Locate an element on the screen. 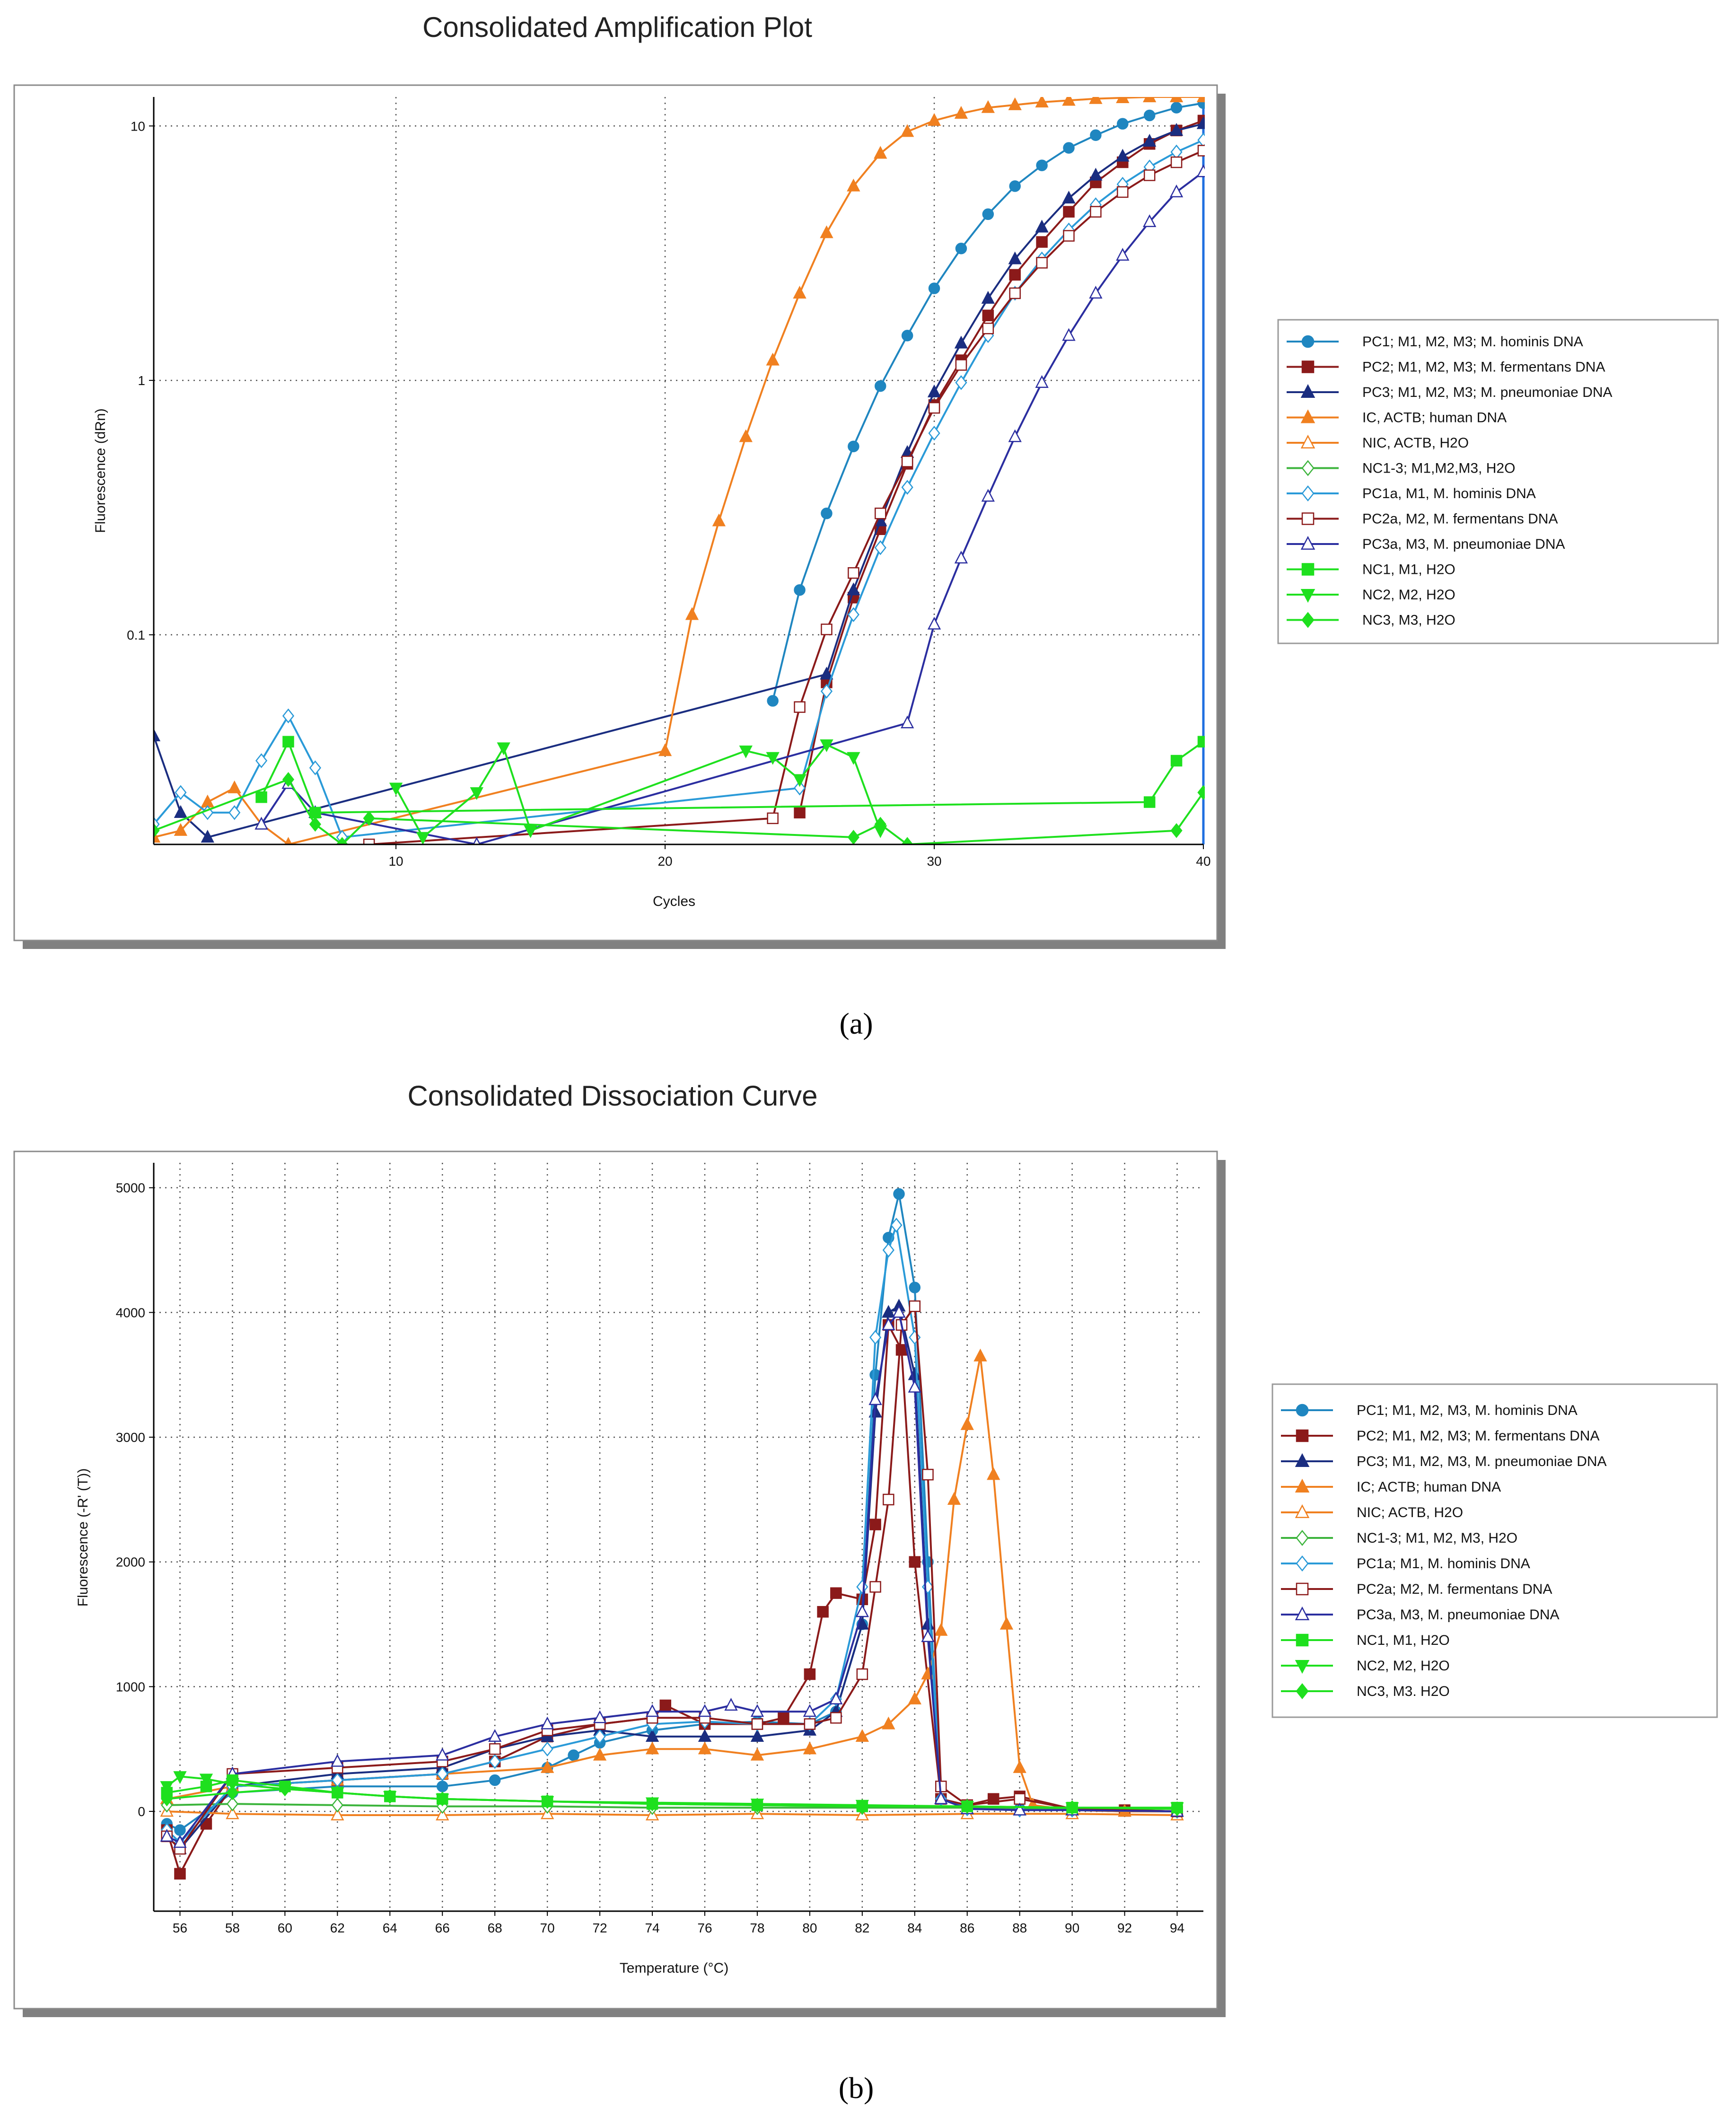  legend-entry: IC; ACTB; human DNA is located at coordinates (1391, 1486).